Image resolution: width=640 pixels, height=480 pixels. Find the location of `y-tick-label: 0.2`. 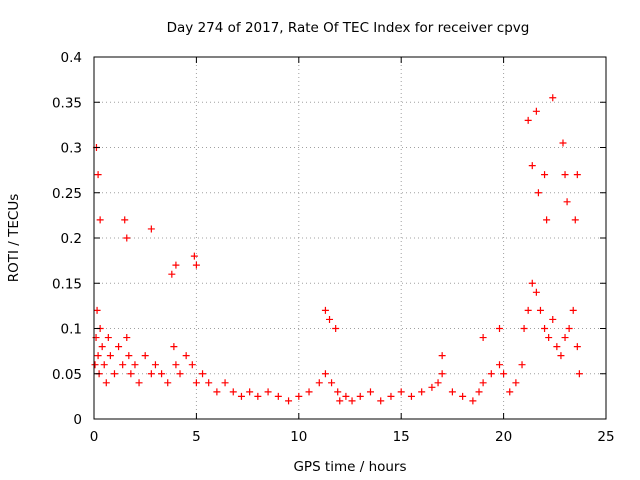

y-tick-label: 0.2 is located at coordinates (71, 239).